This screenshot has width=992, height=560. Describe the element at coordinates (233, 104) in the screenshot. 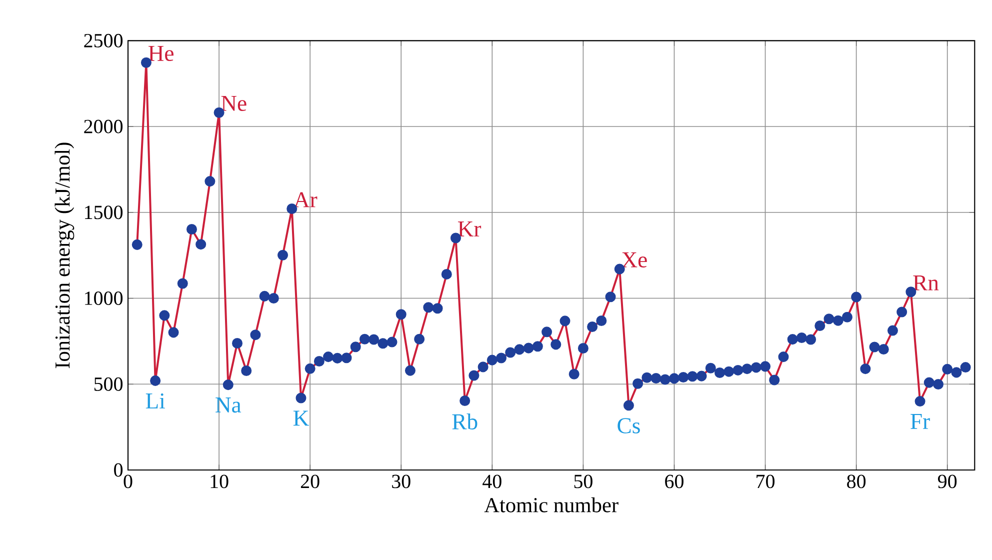

I see `annotation: Ne` at that location.